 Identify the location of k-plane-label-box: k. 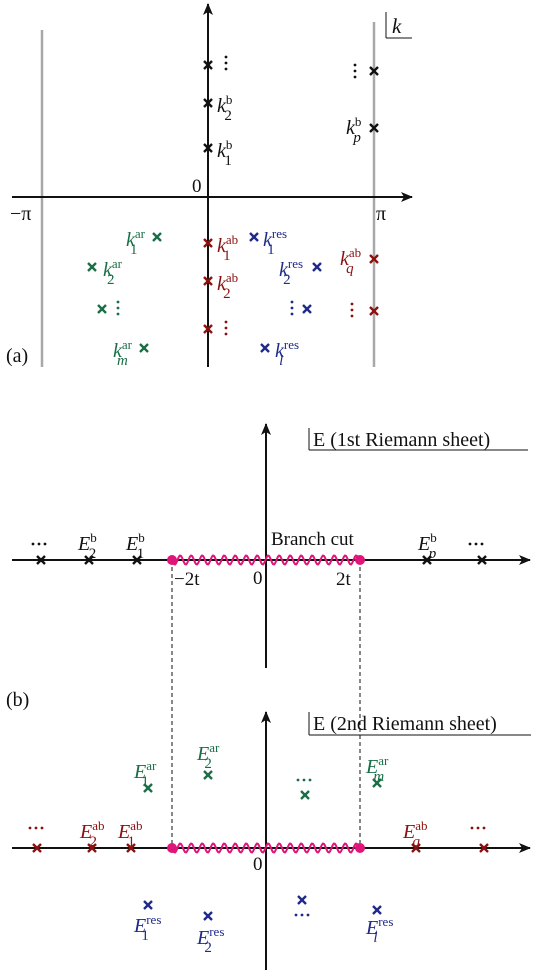
(398, 25).